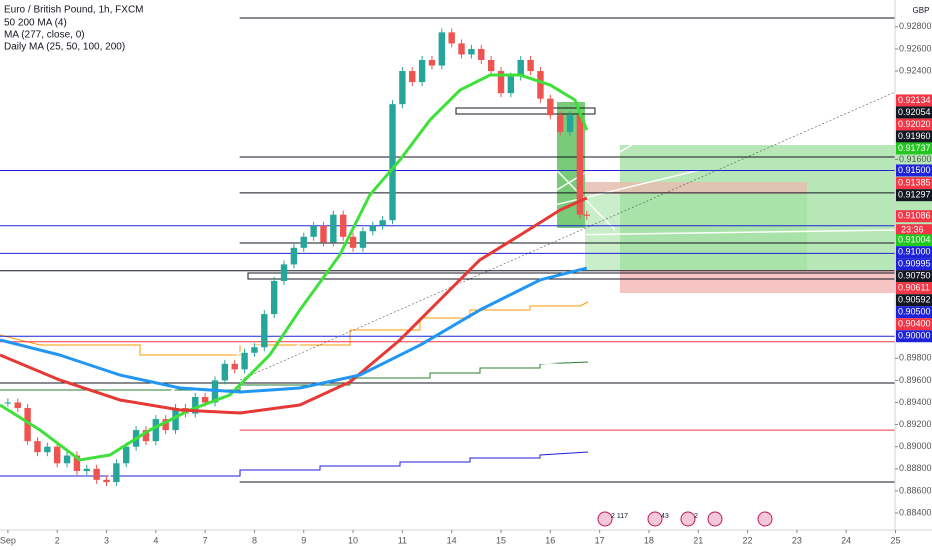 This screenshot has width=932, height=550. I want to click on x-tick-label: 8, so click(254, 540).